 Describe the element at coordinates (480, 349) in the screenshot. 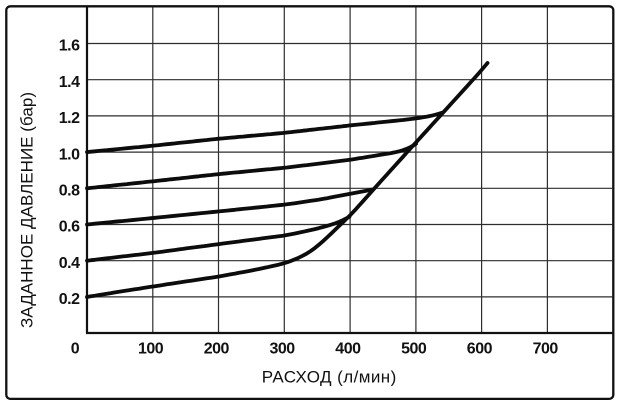

I see `svg-text: 600` at that location.